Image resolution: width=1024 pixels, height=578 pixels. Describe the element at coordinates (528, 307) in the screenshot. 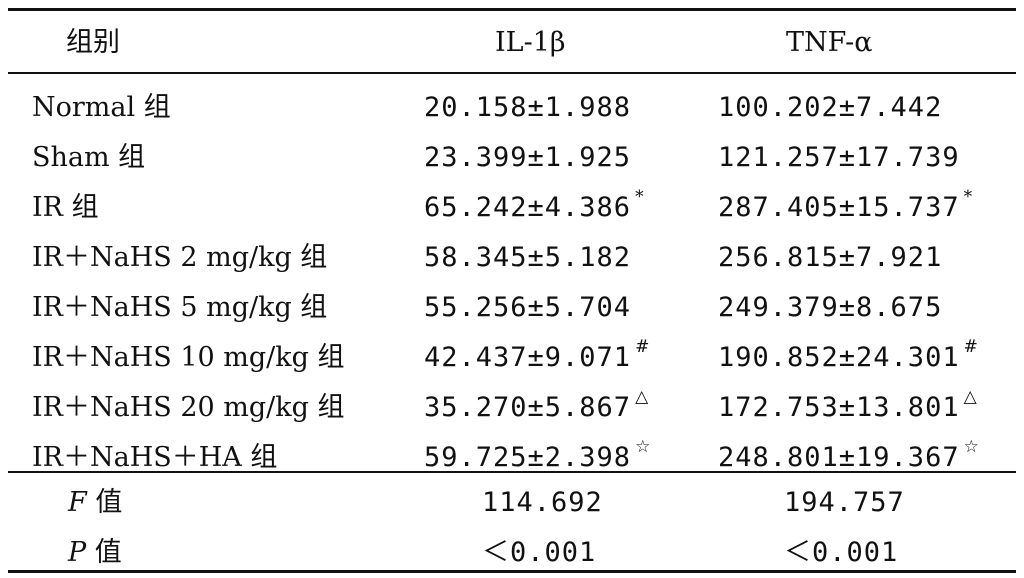

I see `cell-il1b-value: 55.256±5.704` at that location.